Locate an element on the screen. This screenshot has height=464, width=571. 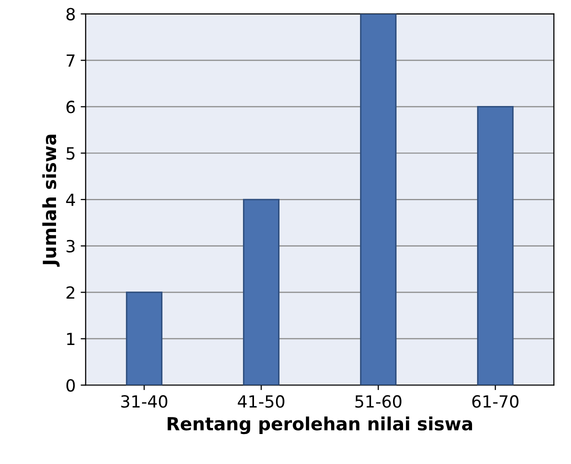
y-tick-label: 0 is located at coordinates (70, 385).